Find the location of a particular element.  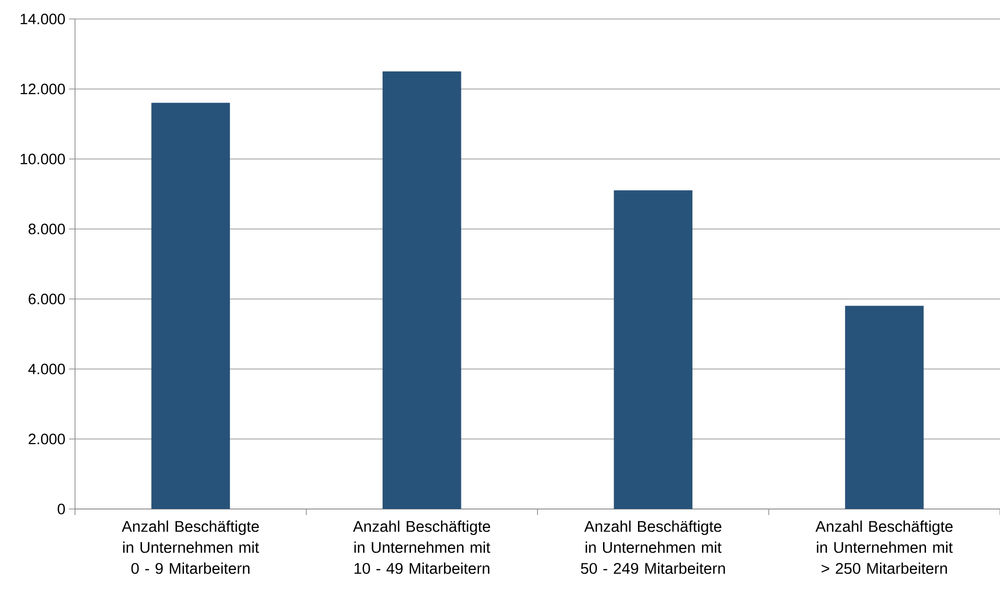

x-tick-label: Anzahl Beschäftigte in Unternehmen mit > 250 Mitarbeitern is located at coordinates (884, 547).